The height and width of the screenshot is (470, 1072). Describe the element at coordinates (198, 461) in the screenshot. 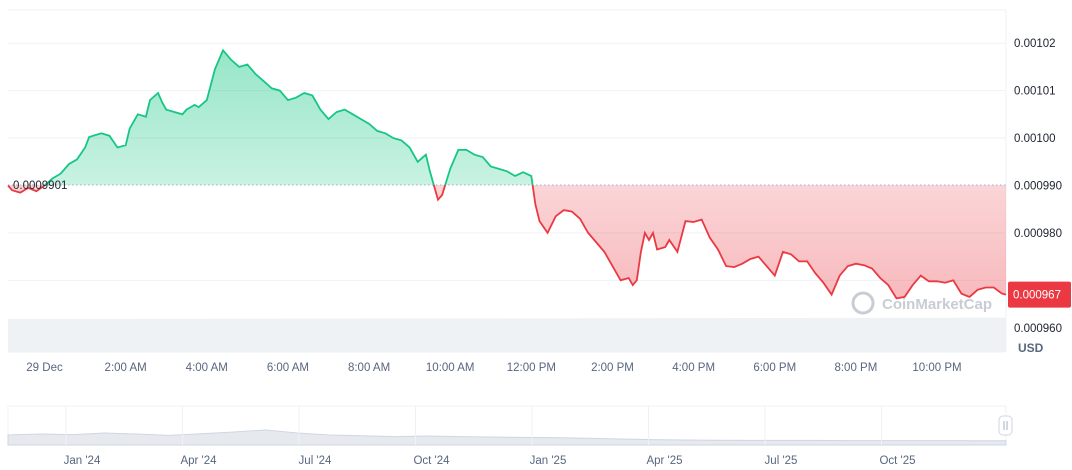

I see `navigator-tick-label: Apr '24` at that location.